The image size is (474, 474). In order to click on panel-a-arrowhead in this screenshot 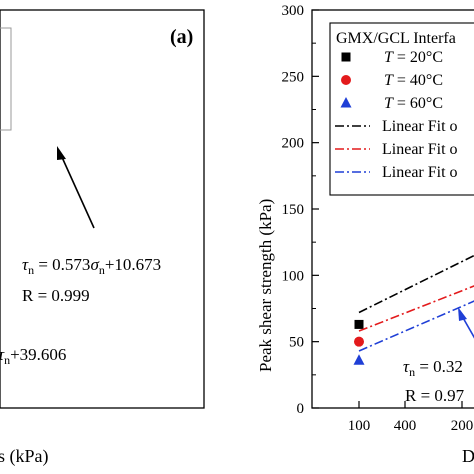, I will do `click(61, 153)`.